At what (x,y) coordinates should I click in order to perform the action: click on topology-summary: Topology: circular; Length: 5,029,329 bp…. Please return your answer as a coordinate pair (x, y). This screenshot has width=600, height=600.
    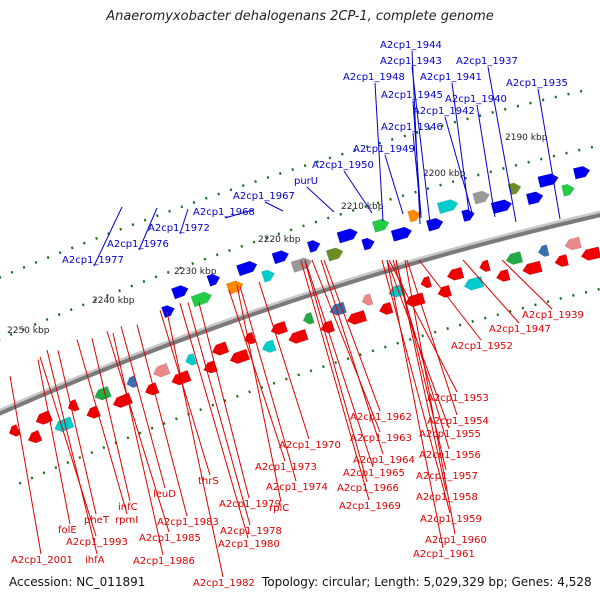
    Looking at the image, I should click on (427, 582).